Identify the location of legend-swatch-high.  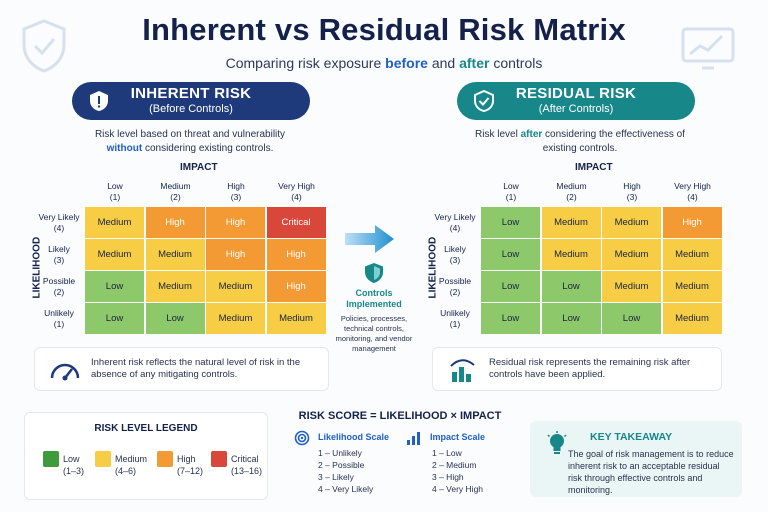
(165, 459).